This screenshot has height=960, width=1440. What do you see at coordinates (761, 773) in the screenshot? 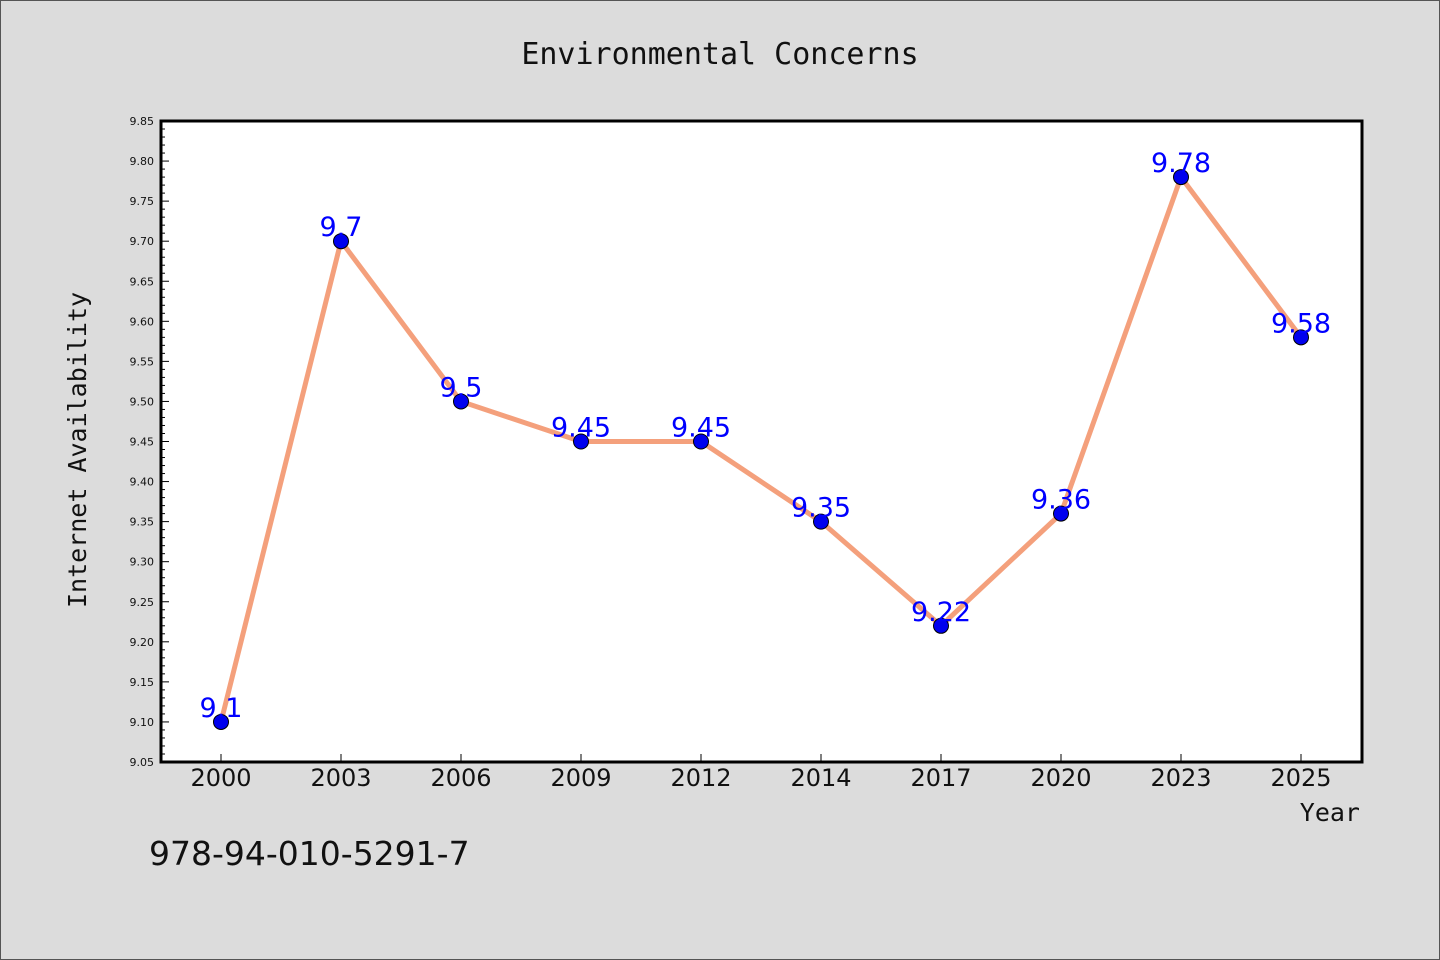
I see `x-axis: 2000 2003 2006 2009 2012 2014 2017 2020 2023 2025` at bounding box center [761, 773].